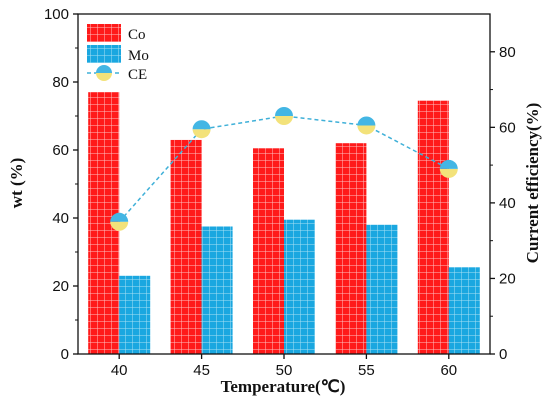 Image resolution: width=550 pixels, height=404 pixels. I want to click on x-tick-label-50: 50, so click(284, 370).